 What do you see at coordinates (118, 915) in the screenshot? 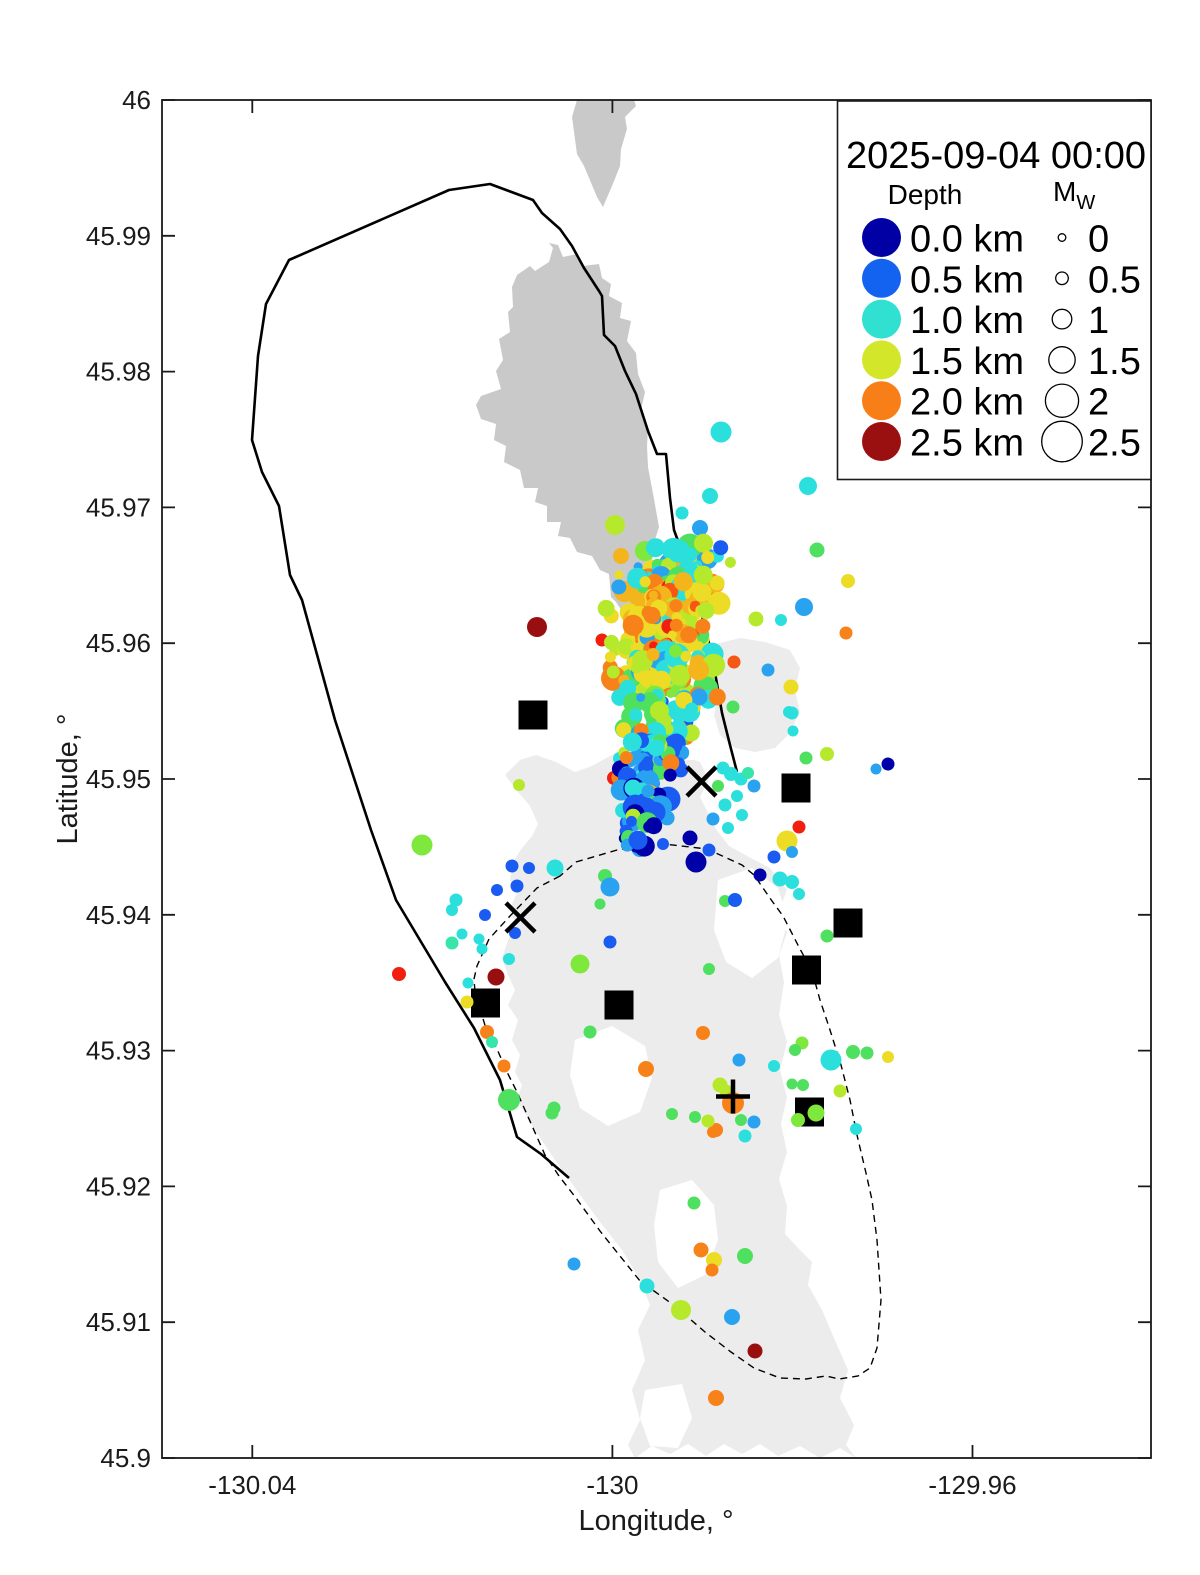
I see `svg-text: 45.94` at bounding box center [118, 915].